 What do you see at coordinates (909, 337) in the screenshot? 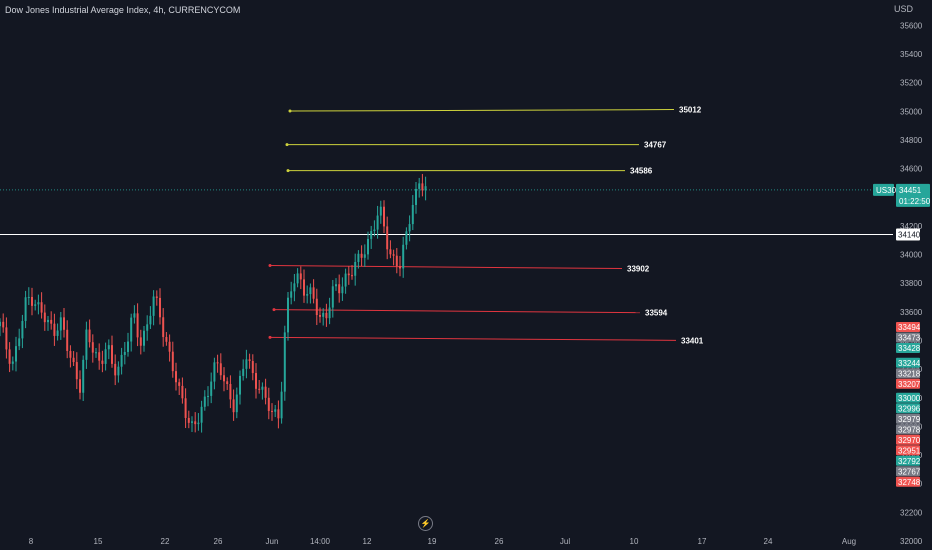
I see `level-badge-label: 33473` at bounding box center [909, 337].